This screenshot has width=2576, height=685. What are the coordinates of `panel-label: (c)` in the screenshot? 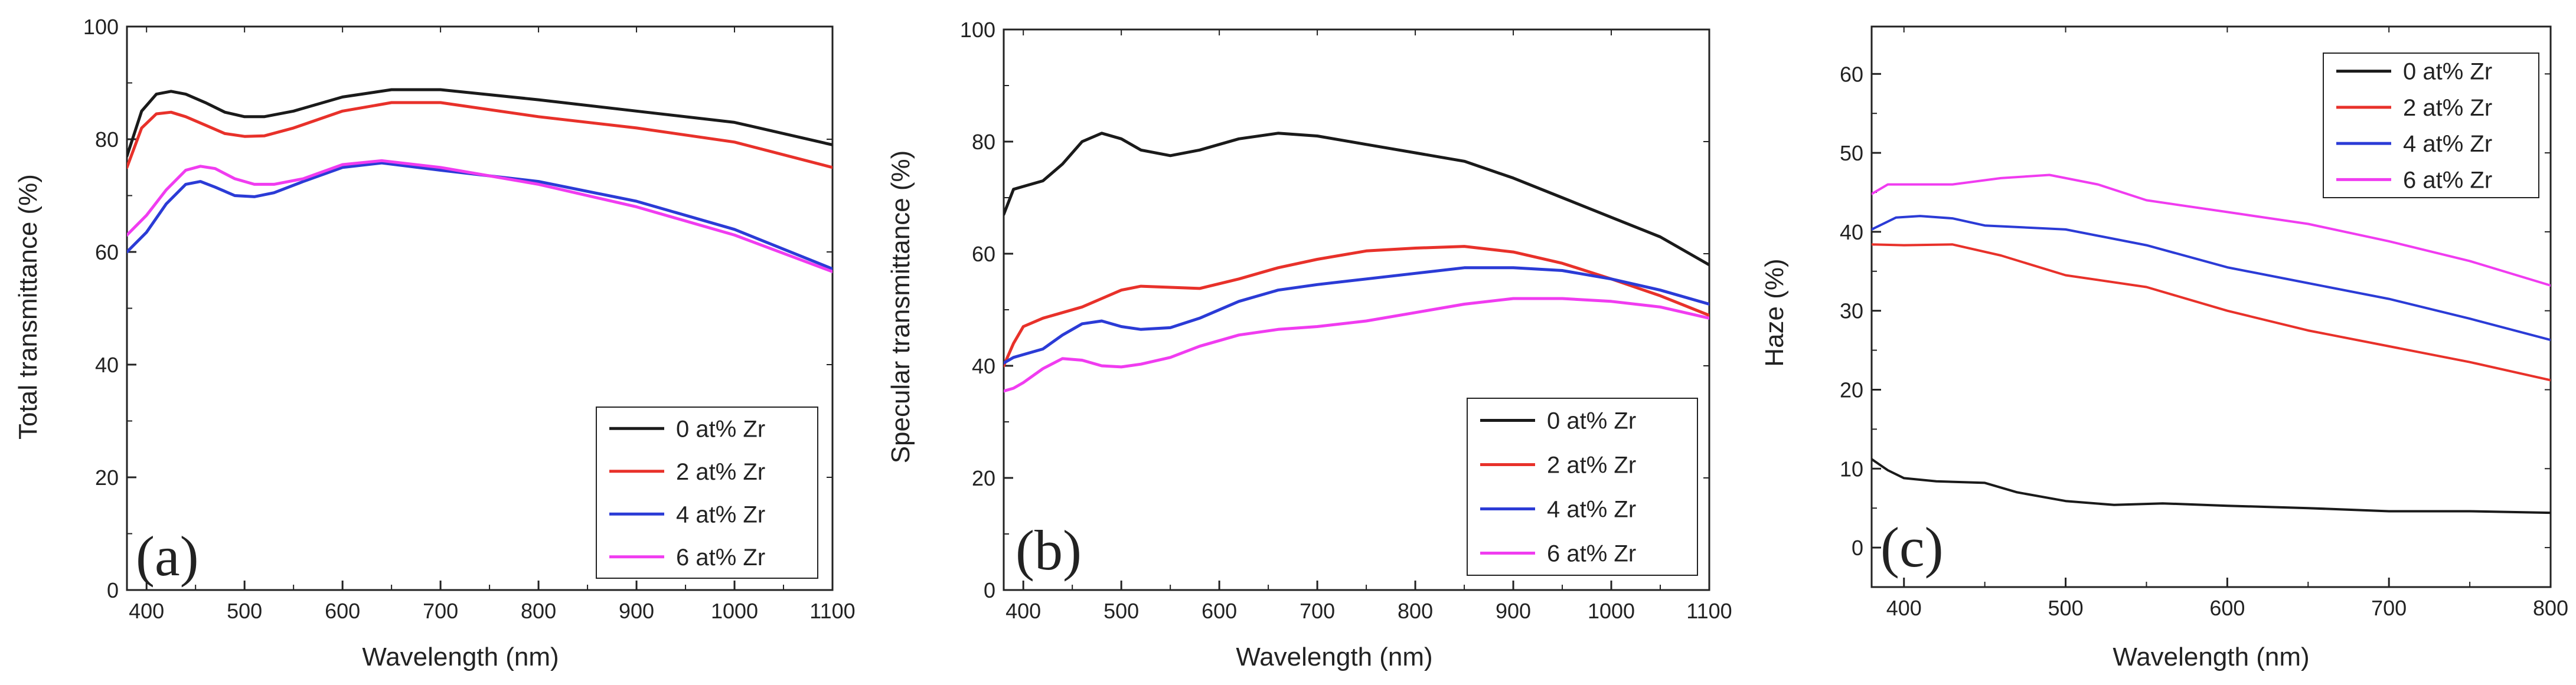 It's located at (1912, 547).